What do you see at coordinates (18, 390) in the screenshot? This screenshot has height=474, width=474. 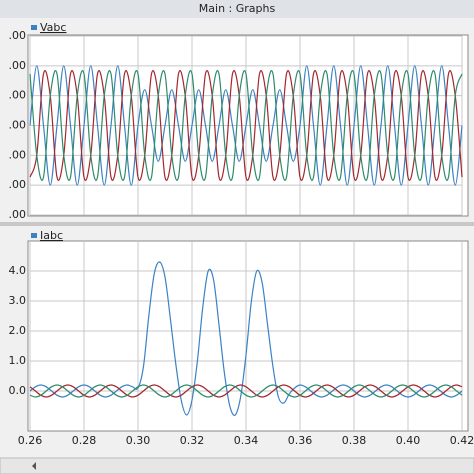 I see `y-tick-label: 0.0` at bounding box center [18, 390].